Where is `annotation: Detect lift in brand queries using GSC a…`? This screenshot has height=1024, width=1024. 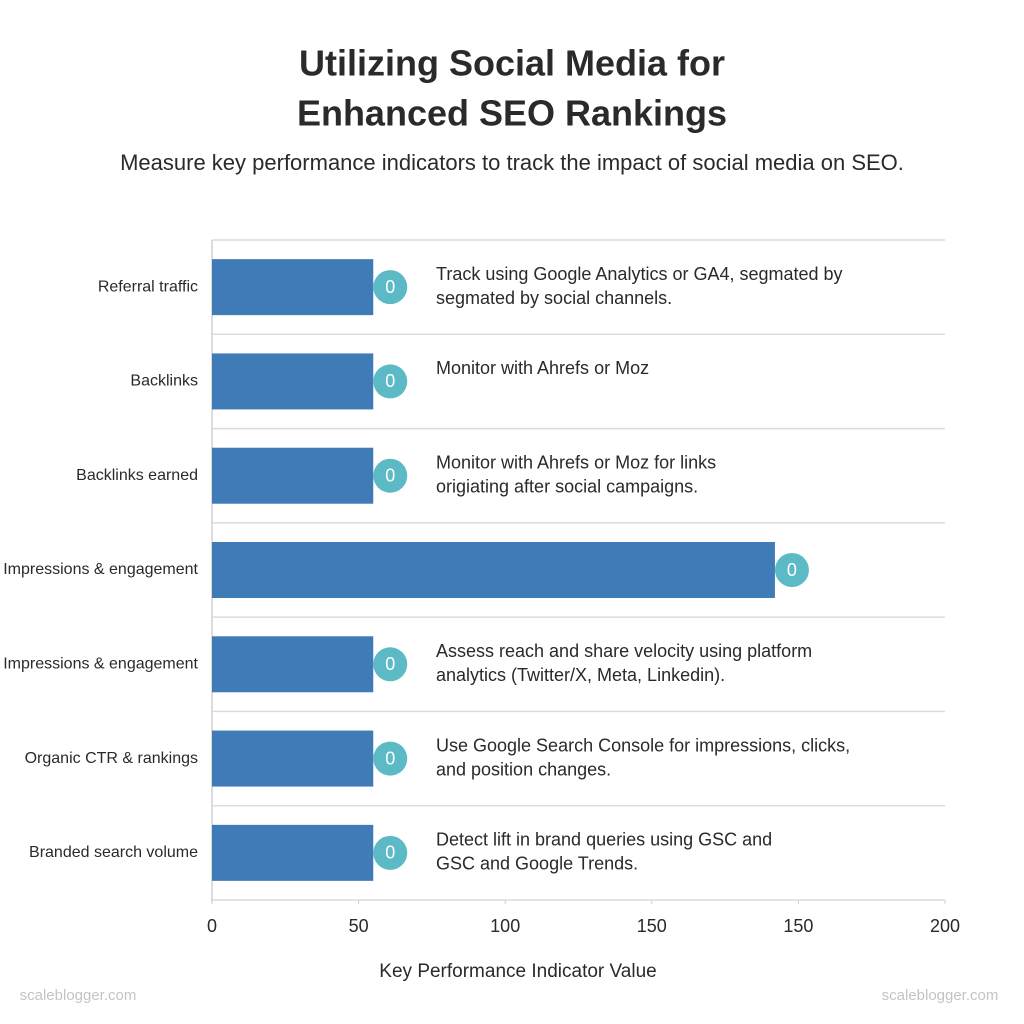
annotation: Detect lift in brand queries using GSC a… is located at coordinates (604, 840).